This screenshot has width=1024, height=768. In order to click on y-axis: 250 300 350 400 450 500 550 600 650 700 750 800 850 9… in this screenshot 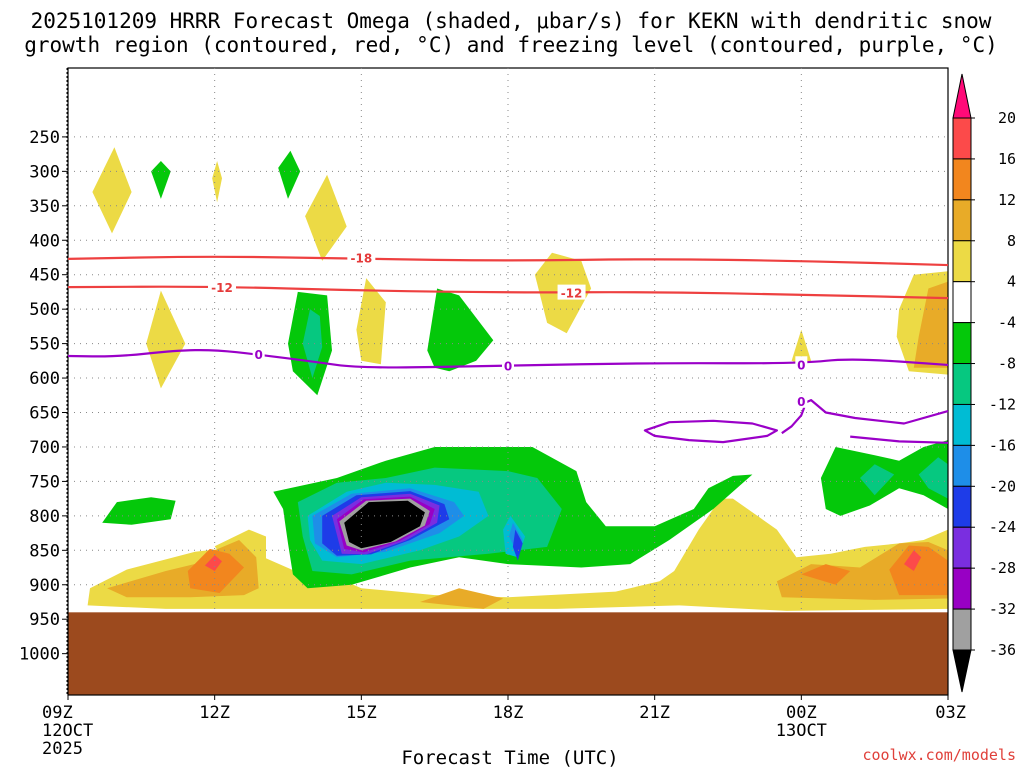, I will do `click(43, 396)`.